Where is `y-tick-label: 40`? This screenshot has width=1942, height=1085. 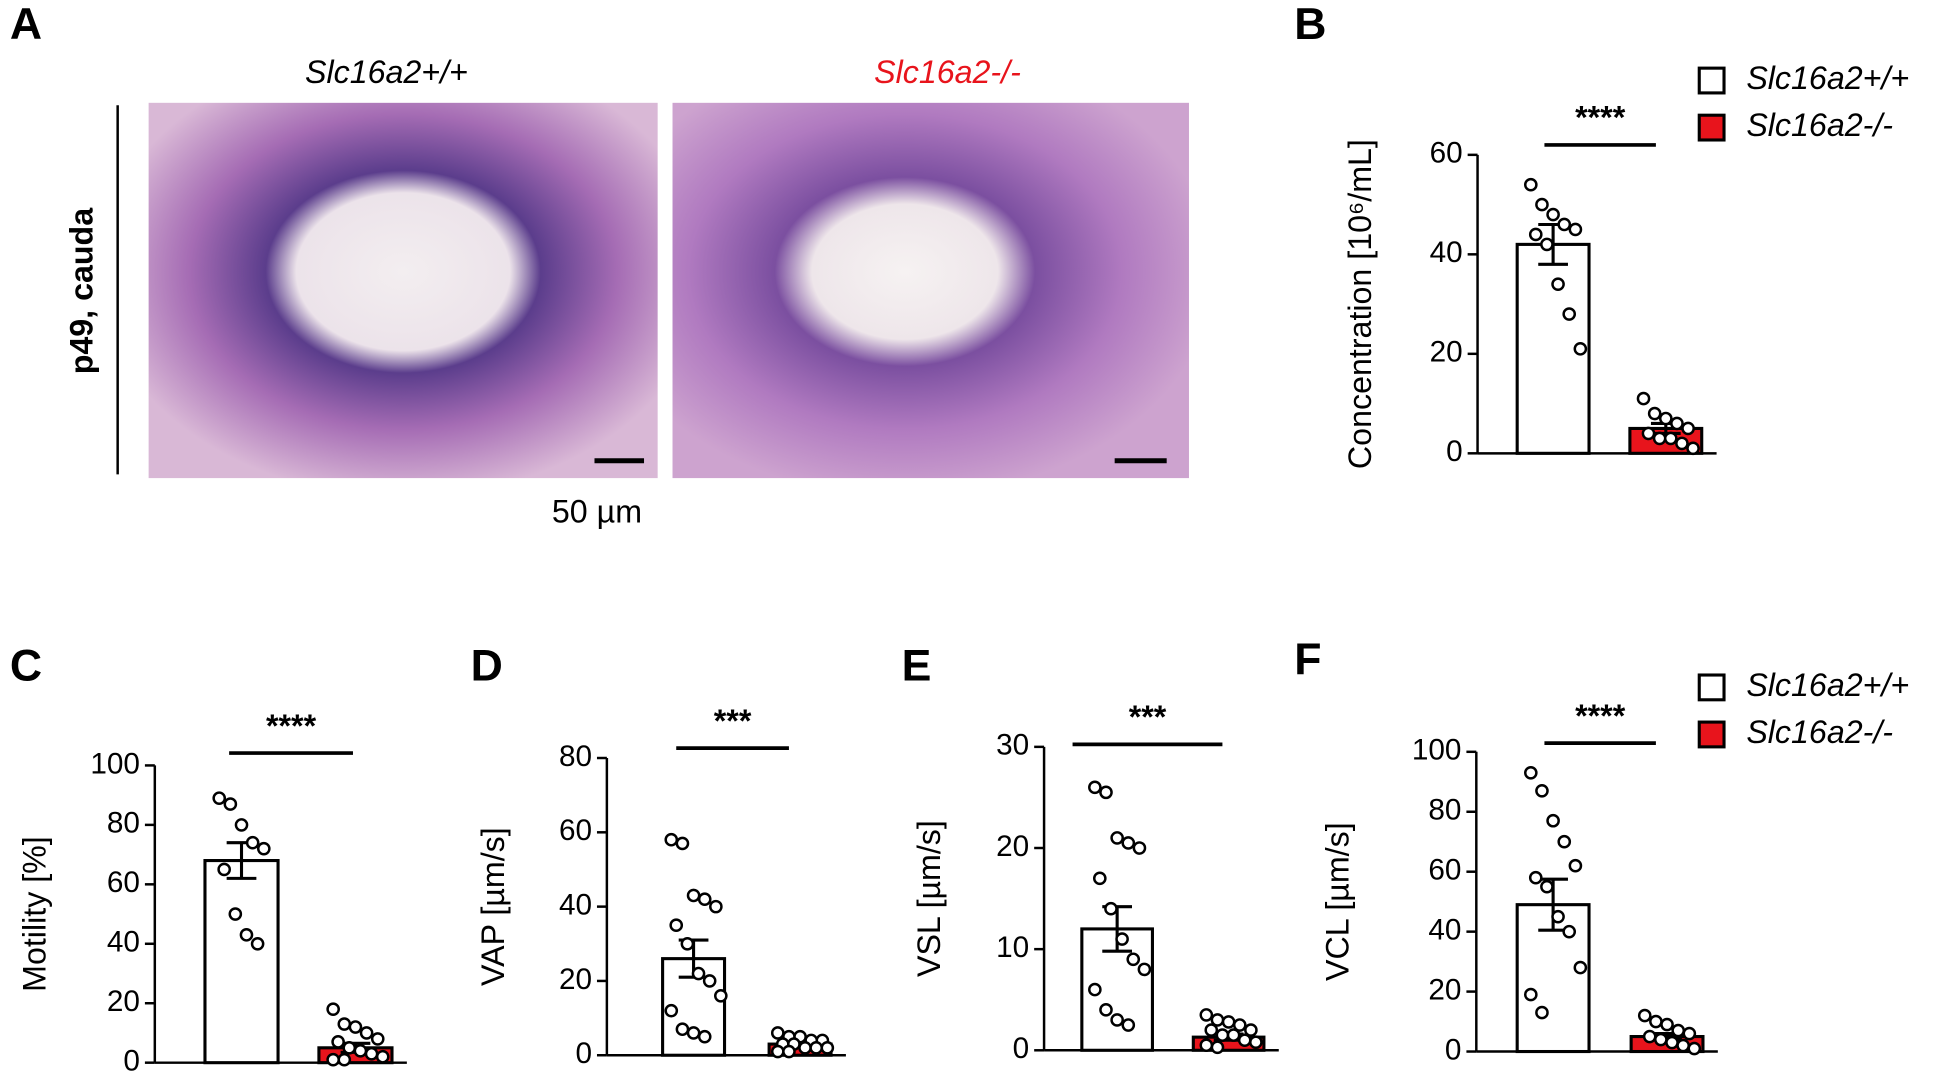
y-tick-label: 40 is located at coordinates (1444, 929).